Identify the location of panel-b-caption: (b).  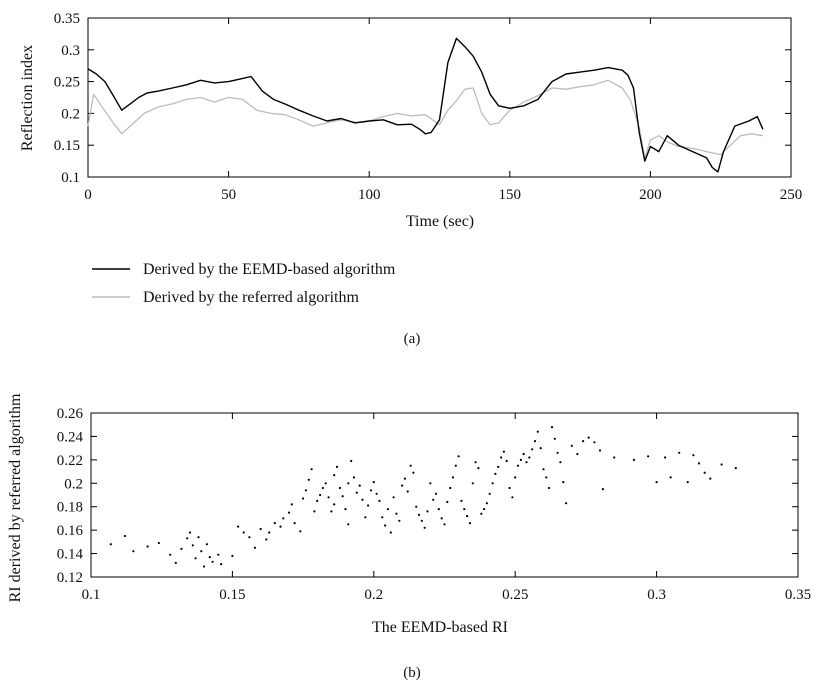
(412, 673).